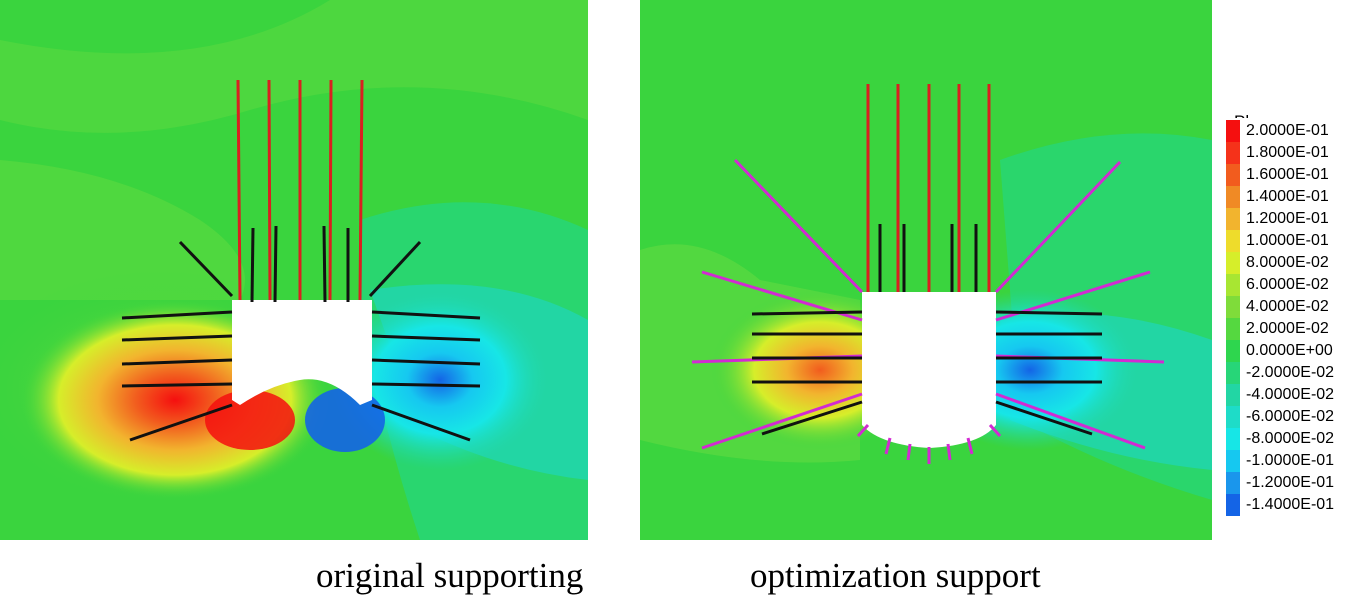  I want to click on legend-entry: -8.0000E-02, so click(1295, 439).